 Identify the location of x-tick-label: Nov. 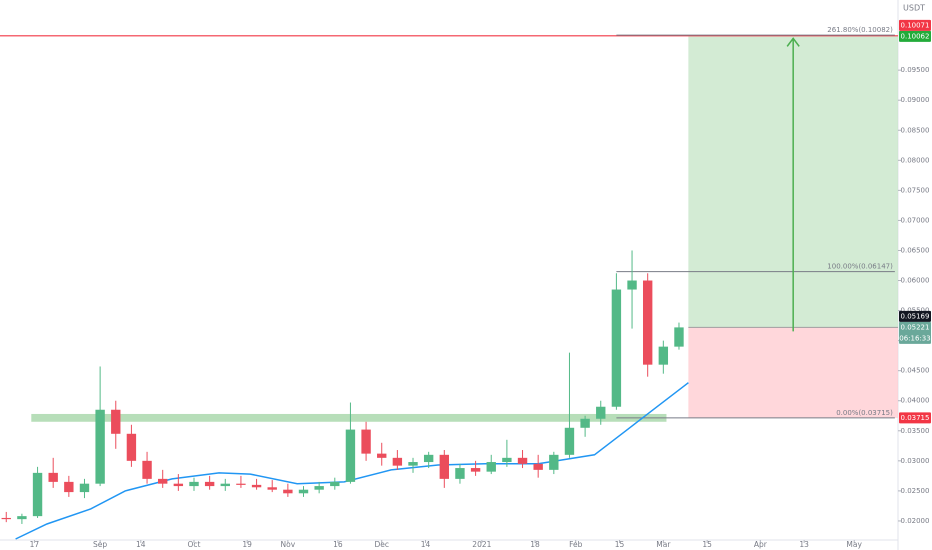
(288, 544).